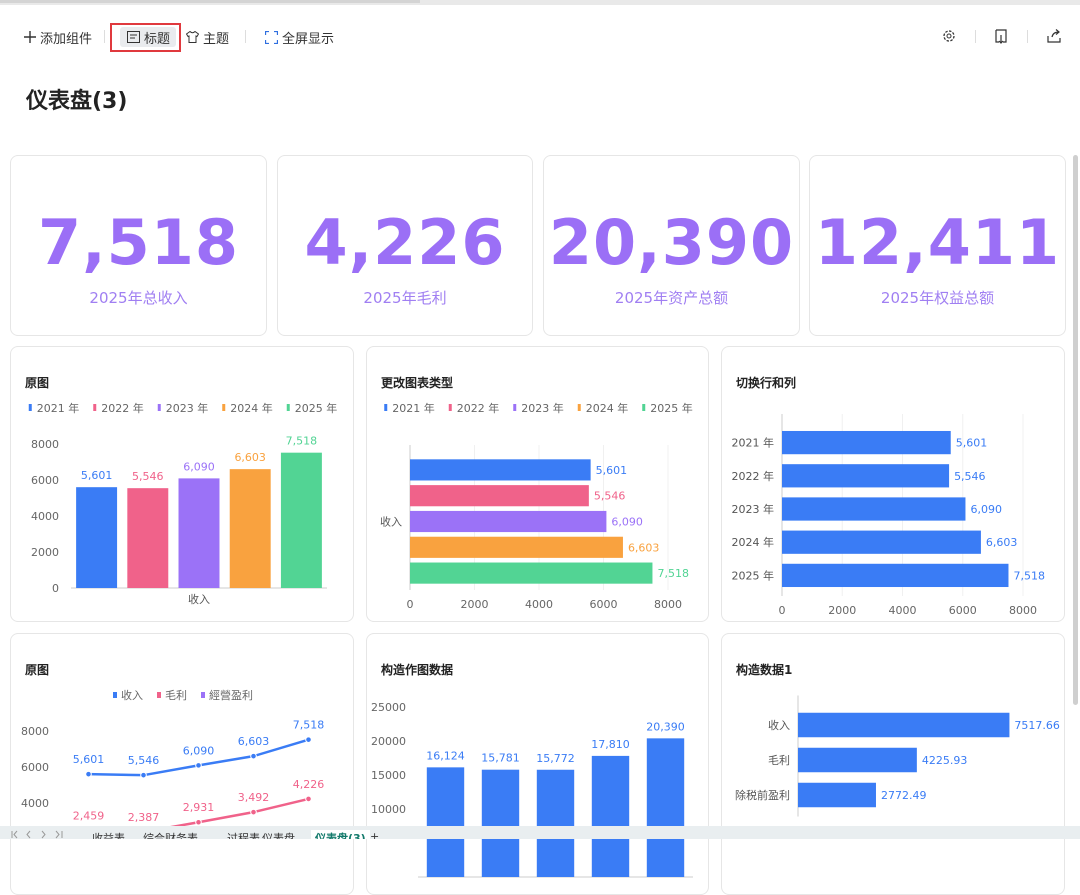 The height and width of the screenshot is (895, 1080). What do you see at coordinates (227, 695) in the screenshot?
I see `legend-item: 經營盈利` at bounding box center [227, 695].